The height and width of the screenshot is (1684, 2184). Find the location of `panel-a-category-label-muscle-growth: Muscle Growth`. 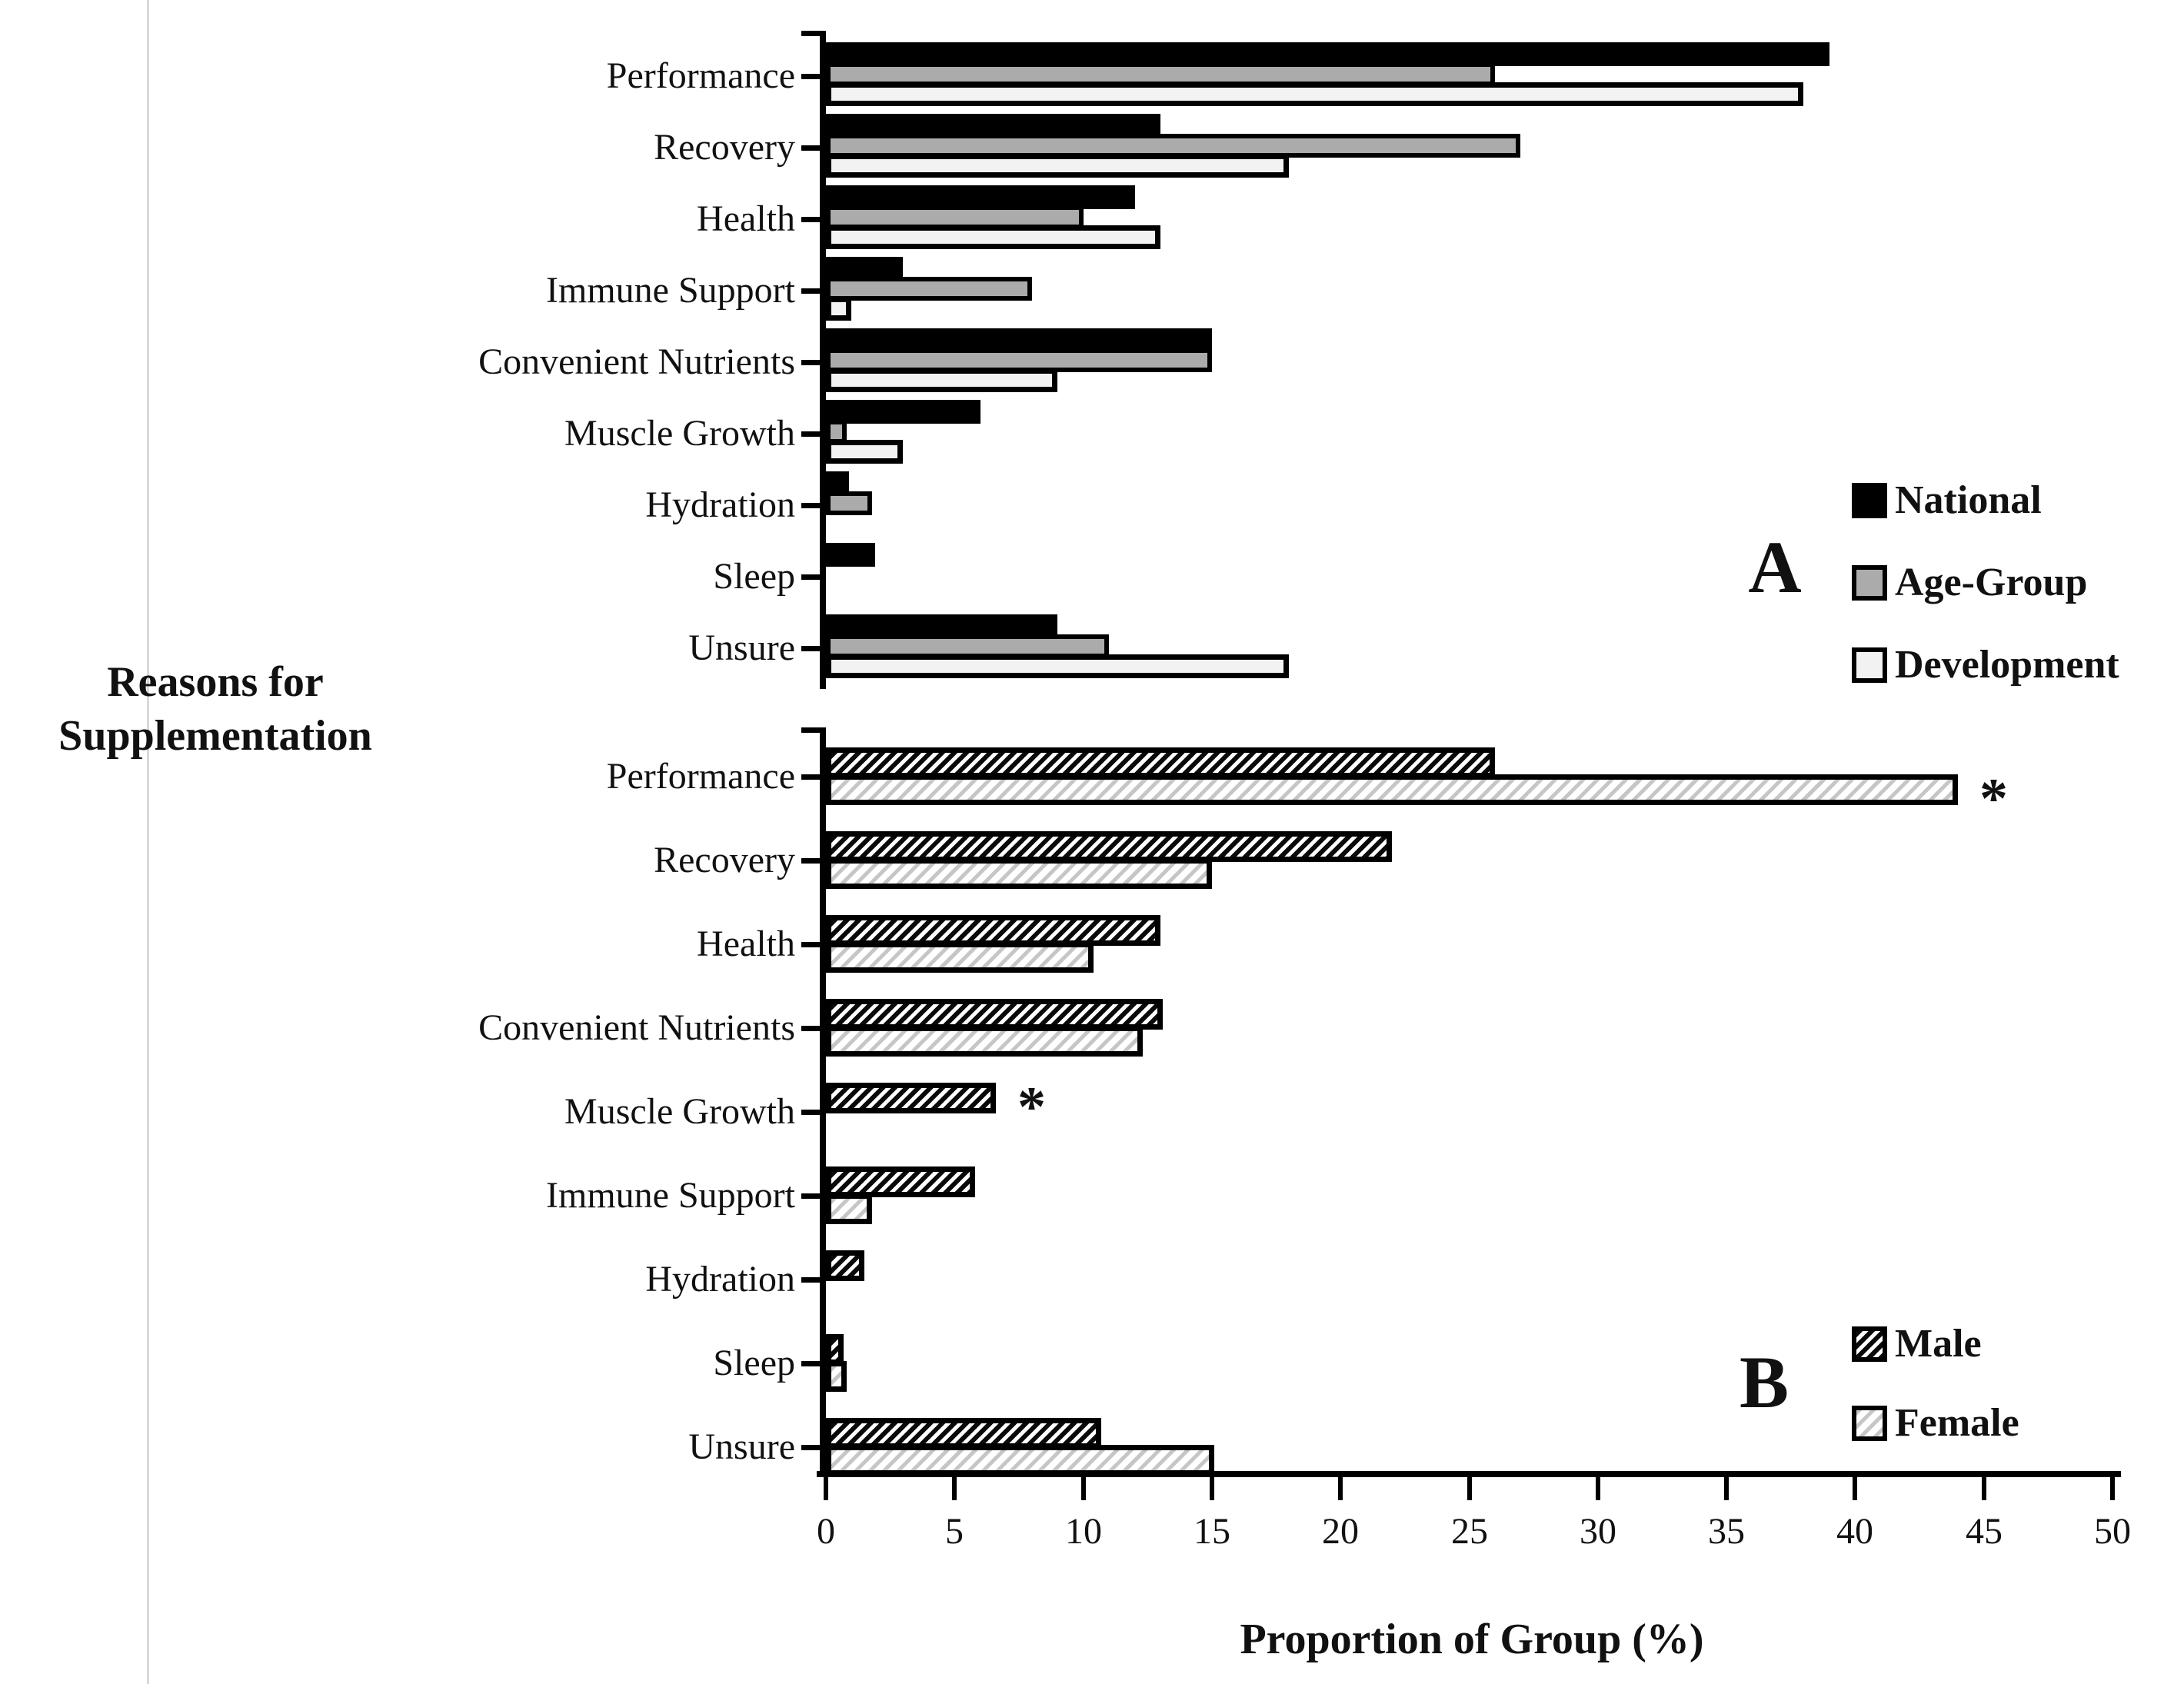

panel-a-category-label-muscle-growth: Muscle Growth is located at coordinates (679, 434).